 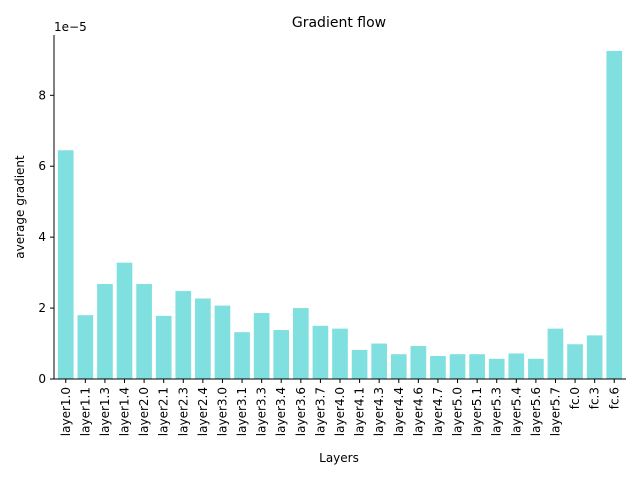 I want to click on x-tick-label: layer4.3, so click(x=379, y=411).